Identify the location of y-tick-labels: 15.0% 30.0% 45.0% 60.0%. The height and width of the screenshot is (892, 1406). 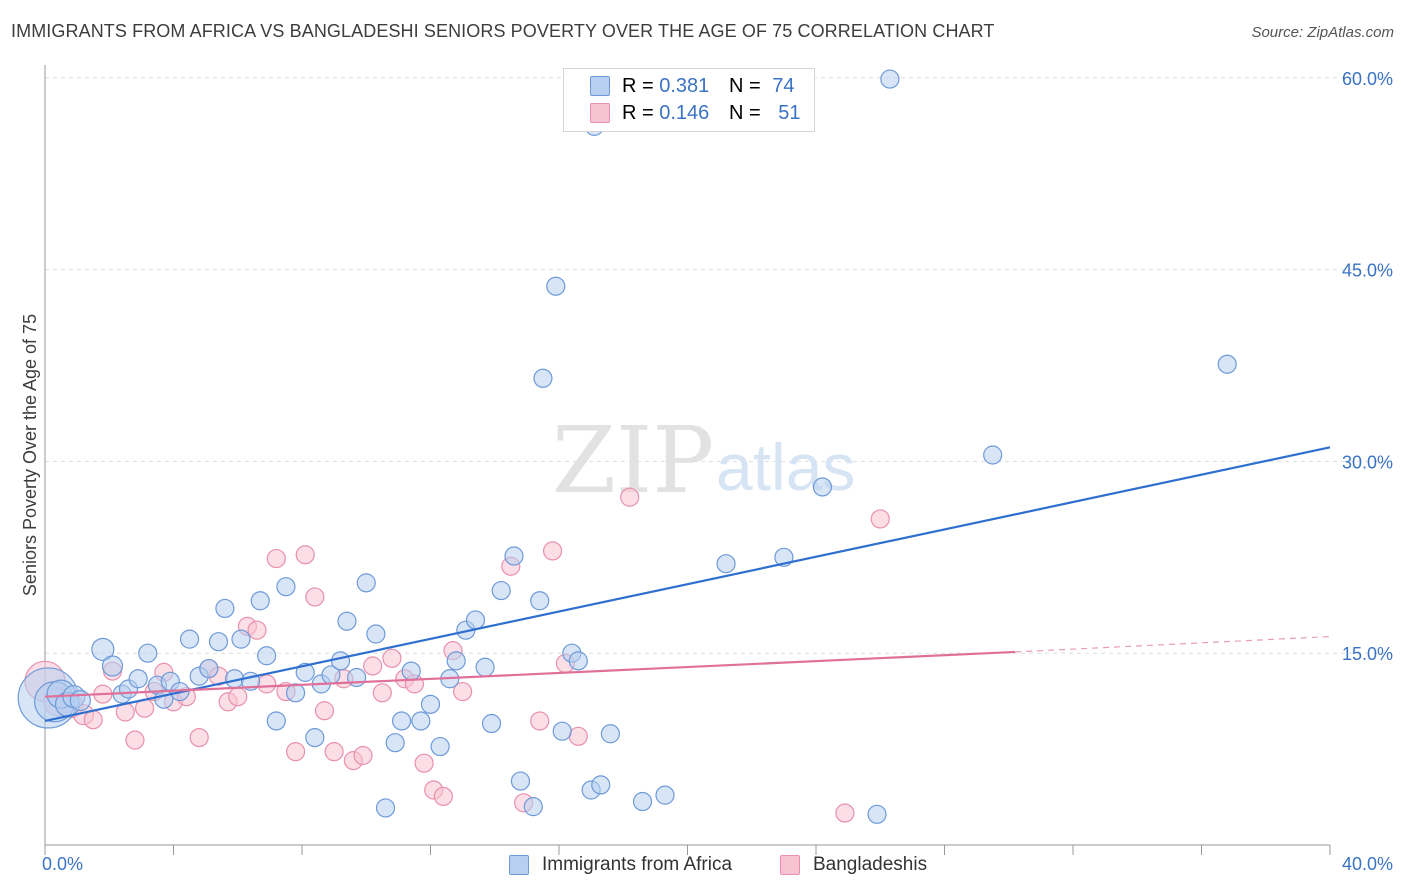
(1367, 366).